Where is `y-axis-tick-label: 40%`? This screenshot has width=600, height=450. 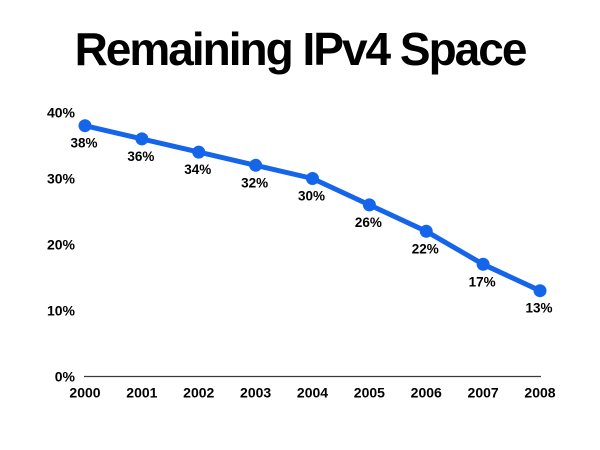
y-axis-tick-label: 40% is located at coordinates (61, 113).